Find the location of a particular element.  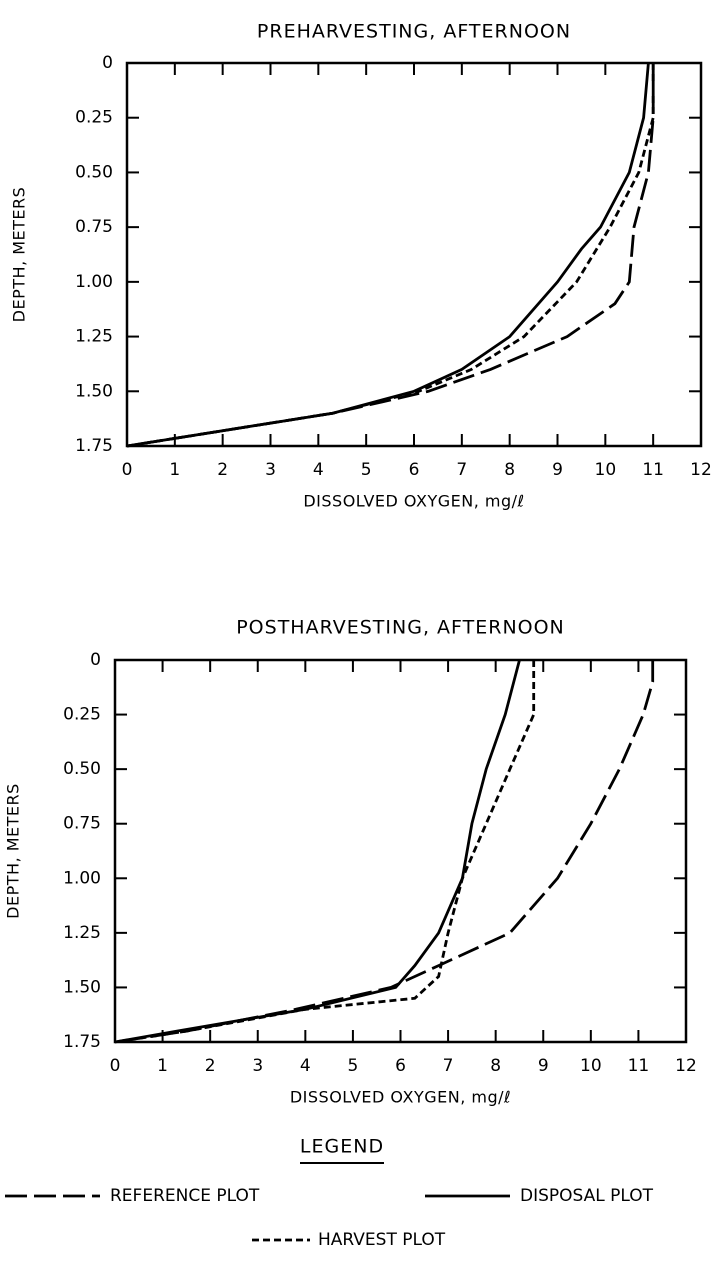

legend-label: REFERENCE PLOT is located at coordinates (185, 1196).